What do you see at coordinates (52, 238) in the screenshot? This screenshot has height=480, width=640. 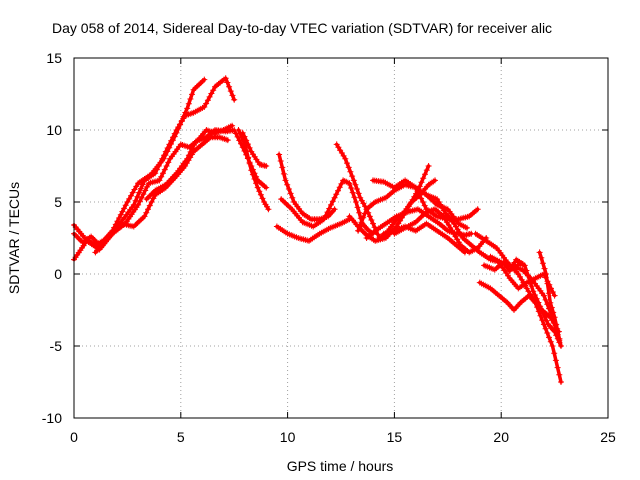 I see `y-tick-labels: -10 -5 0 5 10 15` at bounding box center [52, 238].